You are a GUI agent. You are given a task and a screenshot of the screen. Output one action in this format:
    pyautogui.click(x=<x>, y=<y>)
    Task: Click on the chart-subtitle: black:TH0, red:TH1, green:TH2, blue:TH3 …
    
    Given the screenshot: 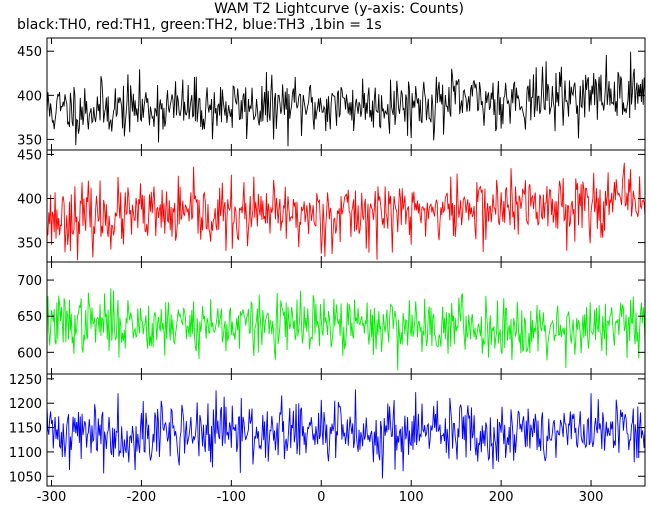 What is the action you would take?
    pyautogui.click(x=199, y=25)
    